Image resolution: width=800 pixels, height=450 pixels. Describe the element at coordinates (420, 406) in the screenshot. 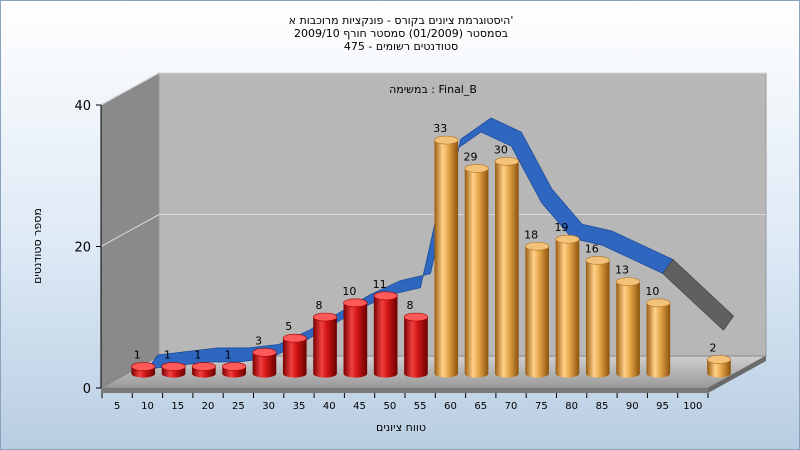

I see `x-tick-label: 55` at that location.